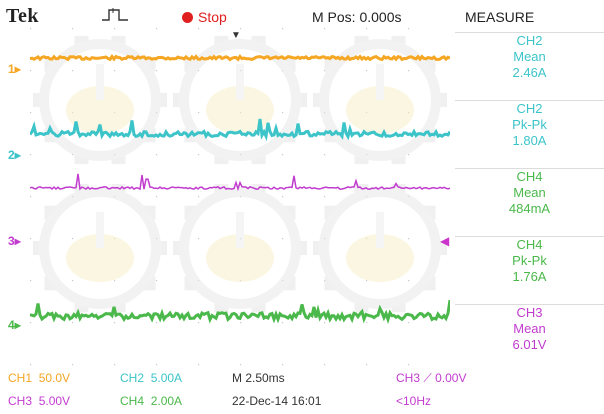 This screenshot has height=414, width=604. What do you see at coordinates (431, 378) in the screenshot?
I see `trigger-readout: CH3 ⟋ 0.00V` at bounding box center [431, 378].